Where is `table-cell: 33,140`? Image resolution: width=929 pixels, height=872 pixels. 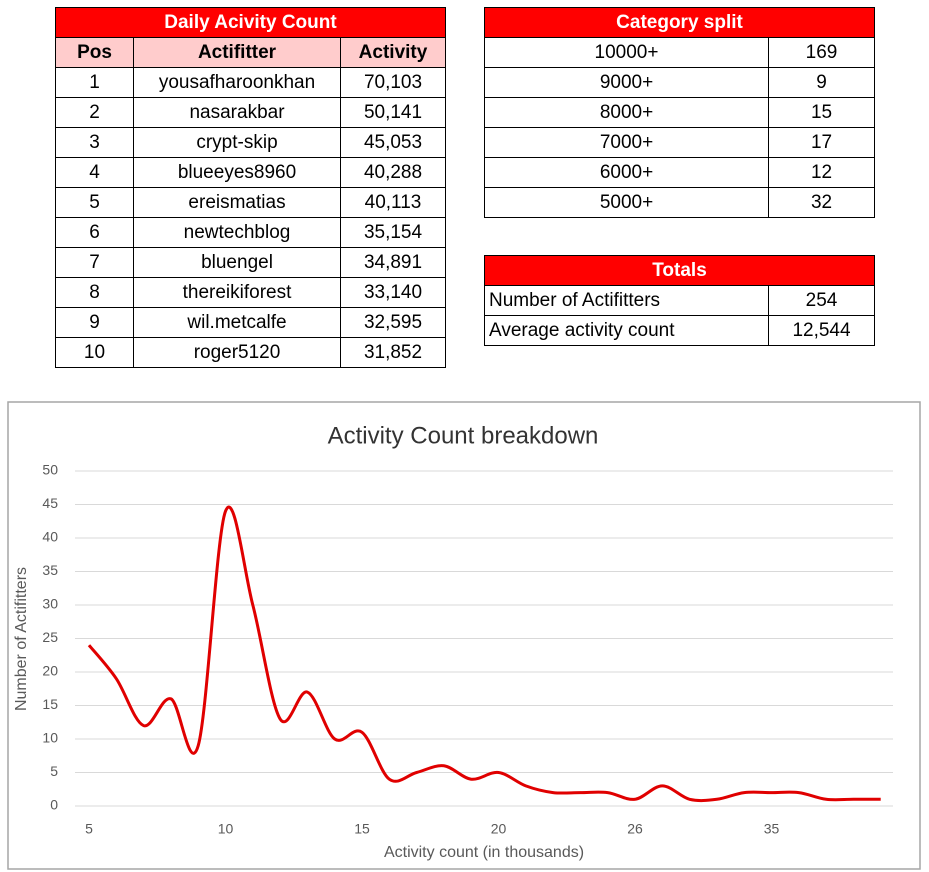
table-cell: 33,140 is located at coordinates (393, 292).